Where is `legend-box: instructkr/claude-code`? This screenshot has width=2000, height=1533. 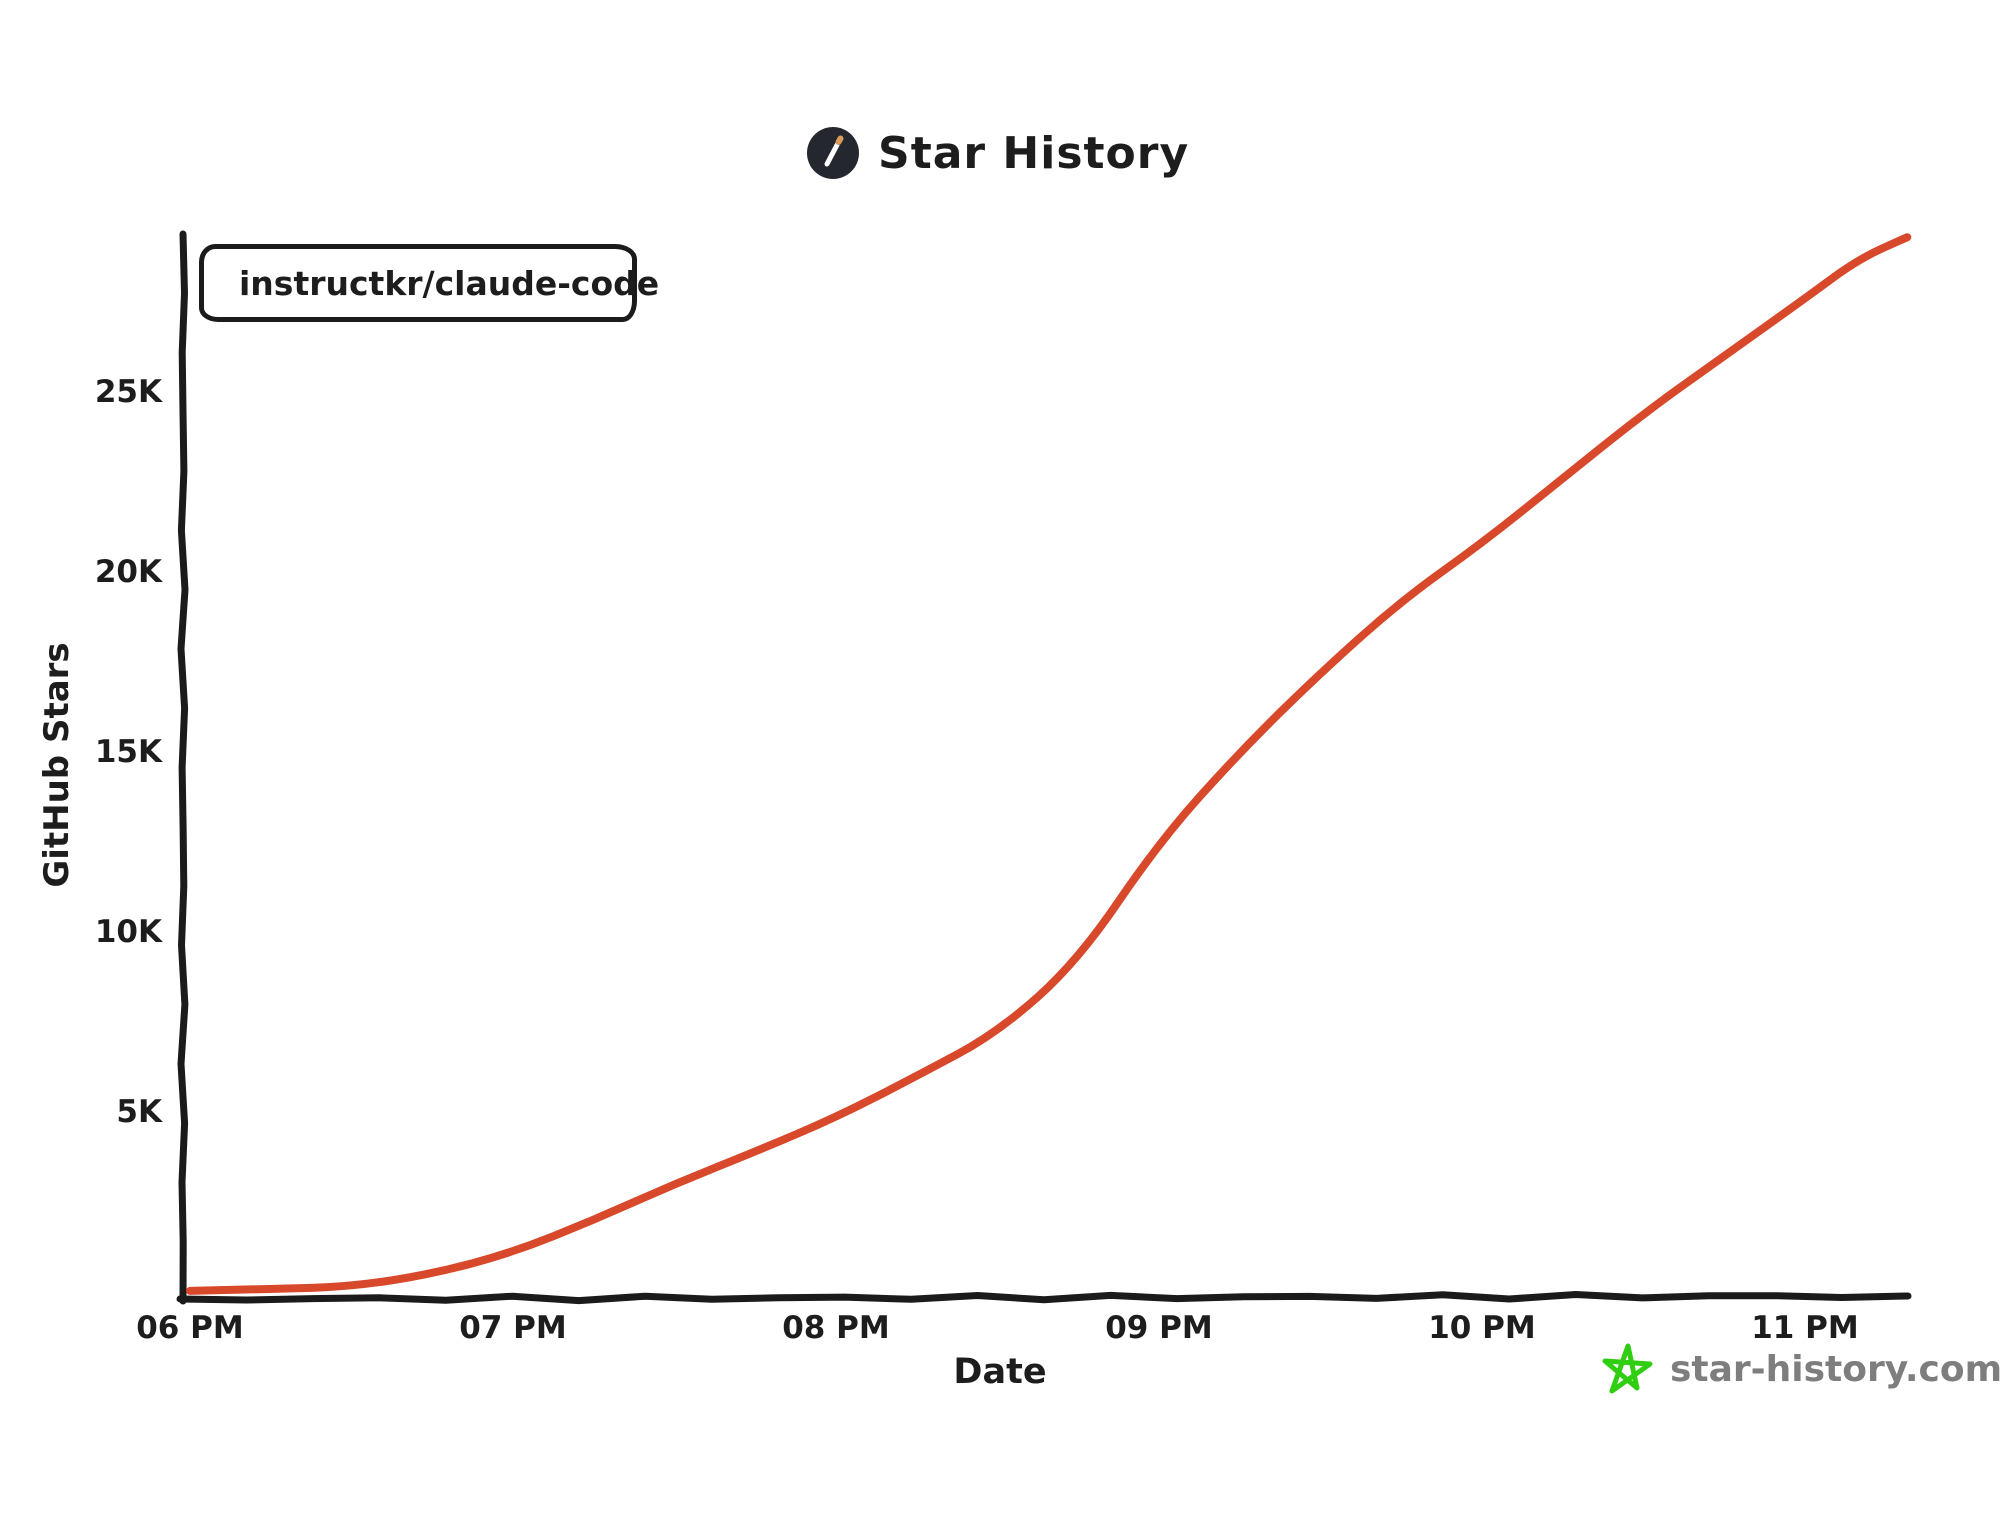 legend-box: instructkr/claude-code is located at coordinates (429, 283).